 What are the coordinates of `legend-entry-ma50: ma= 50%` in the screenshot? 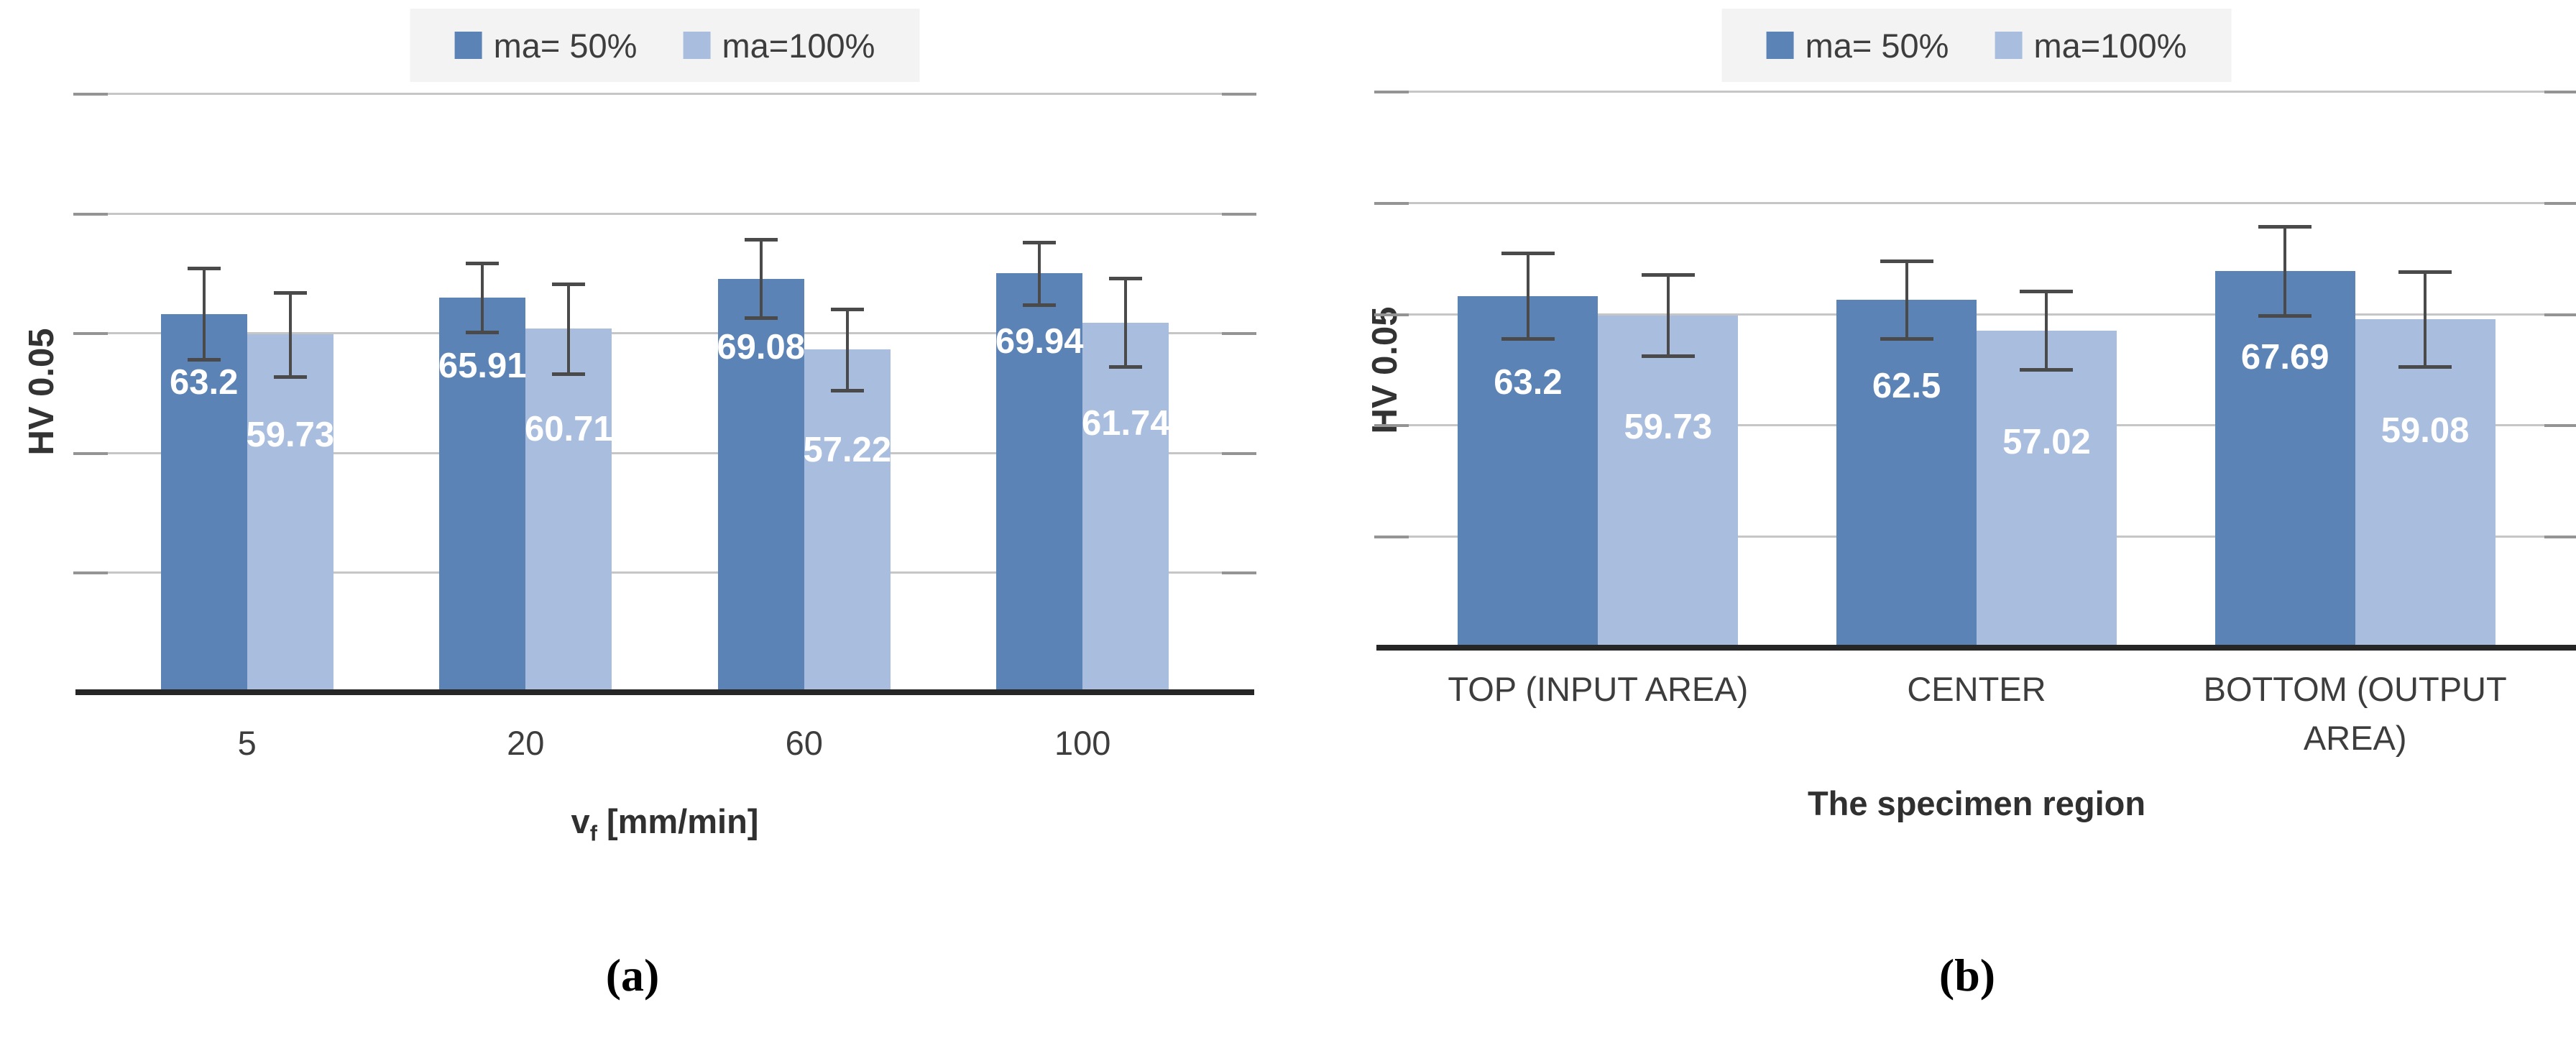 It's located at (1857, 45).